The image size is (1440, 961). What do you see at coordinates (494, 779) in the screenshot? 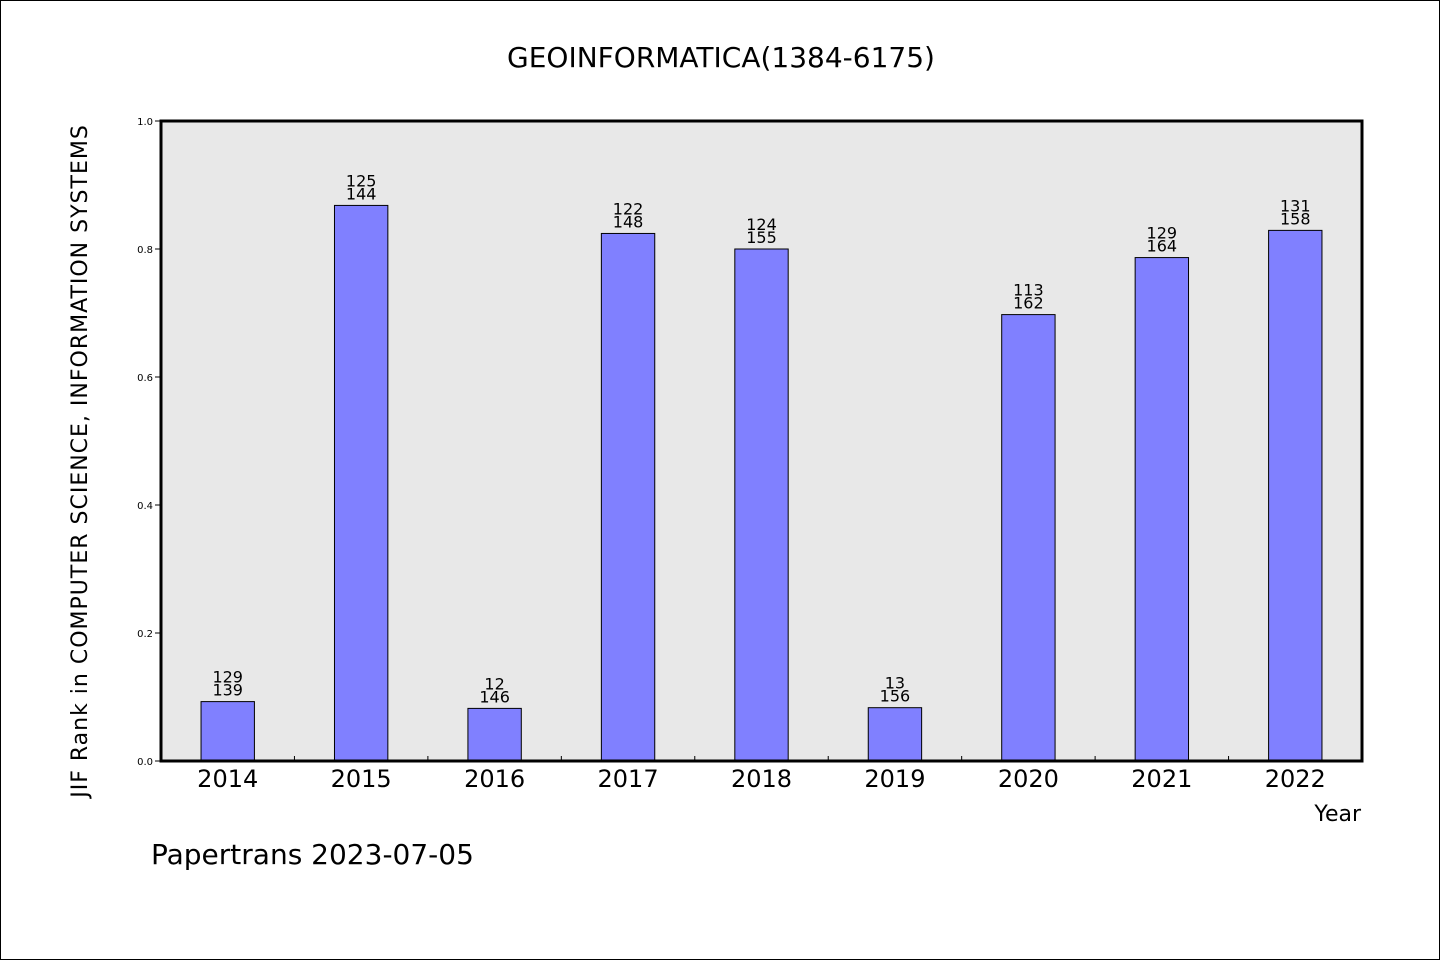
I see `x-tick-label: 2016` at bounding box center [494, 779].